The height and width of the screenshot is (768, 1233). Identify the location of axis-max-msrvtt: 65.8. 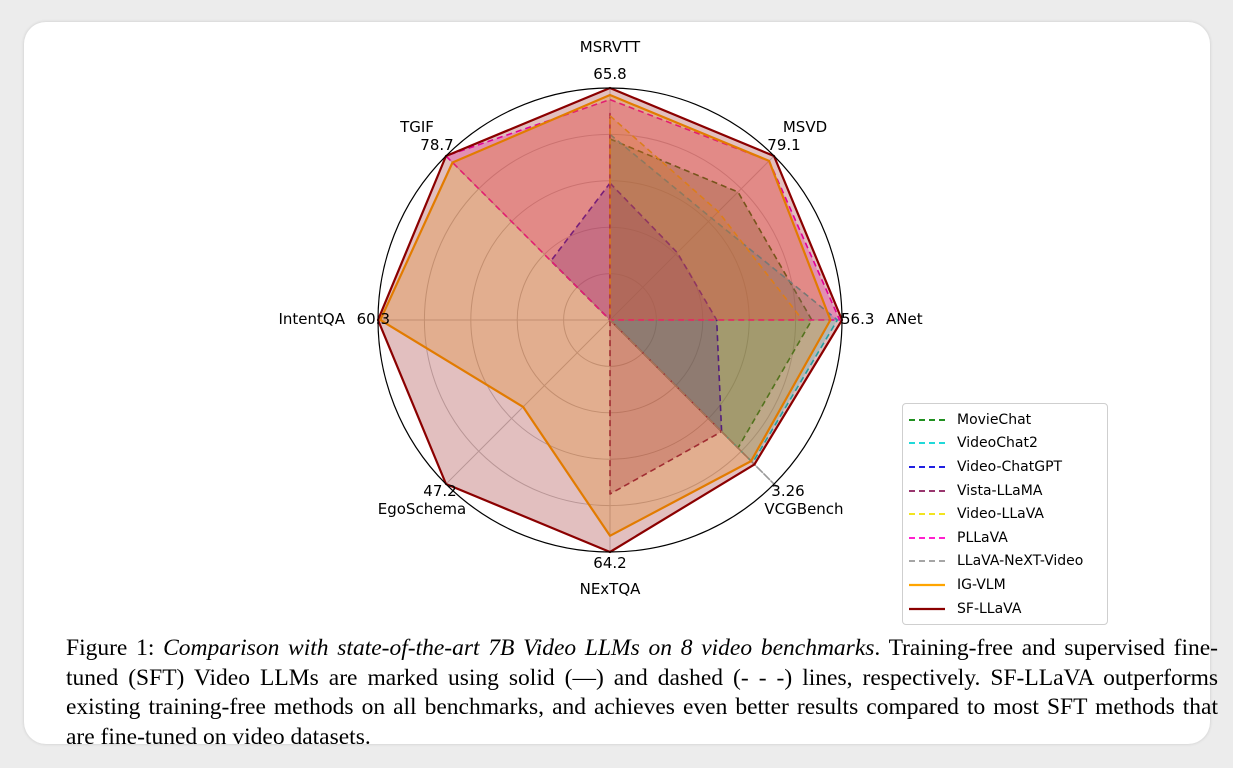
(609, 74).